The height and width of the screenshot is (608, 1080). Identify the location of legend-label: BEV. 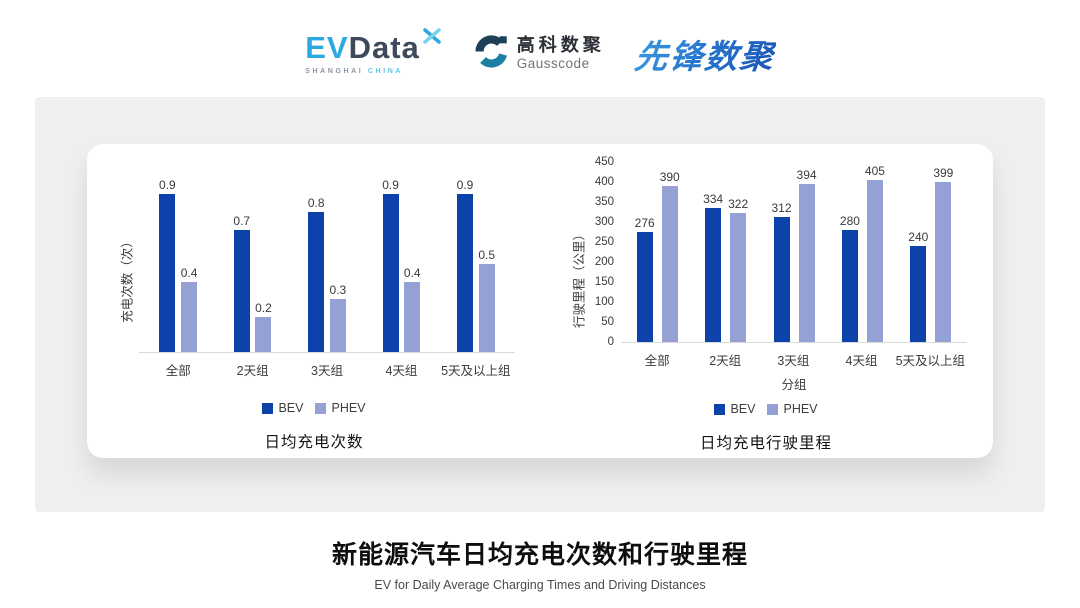
(743, 409).